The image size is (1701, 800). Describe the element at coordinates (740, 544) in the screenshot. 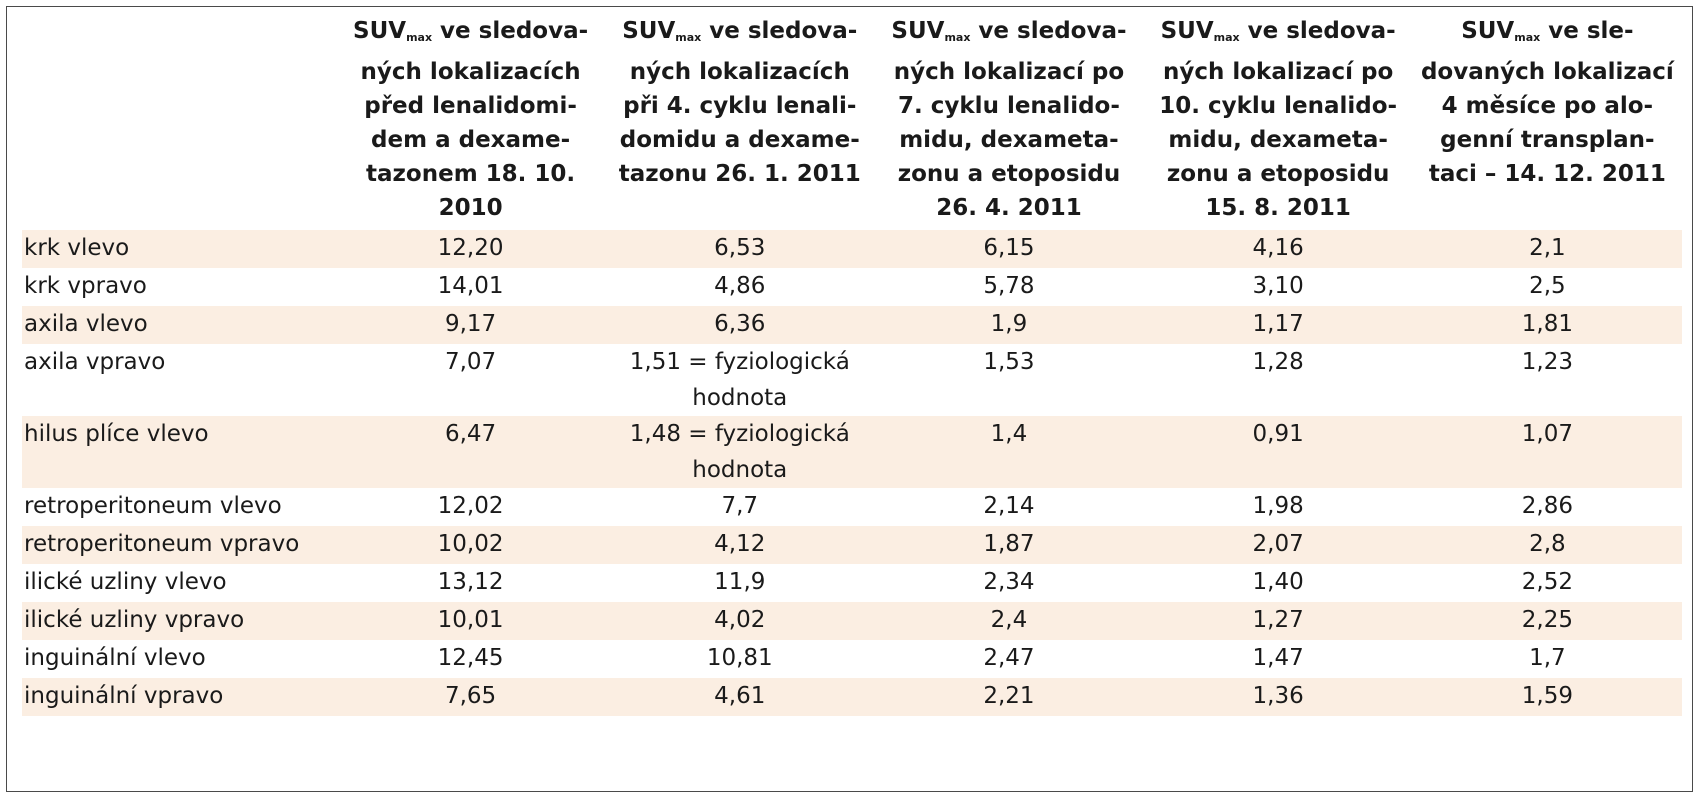

I see `value-text: 4,12` at that location.